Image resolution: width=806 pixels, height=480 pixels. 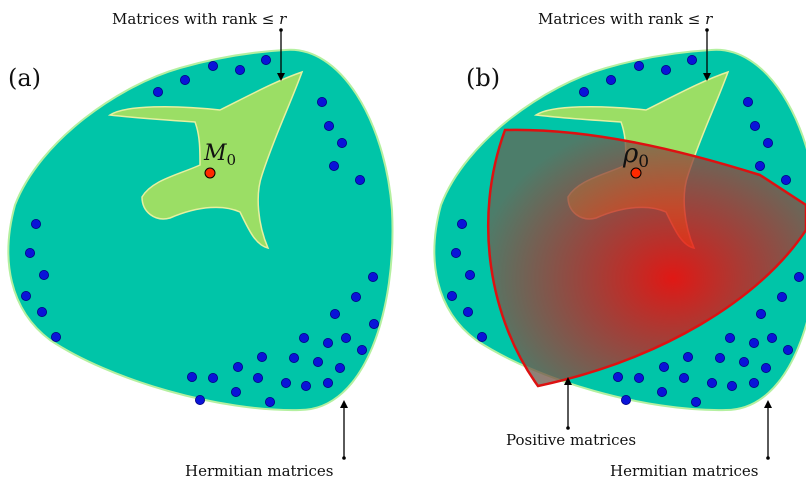 What do you see at coordinates (219, 155) in the screenshot?
I see `m0-label: M0` at bounding box center [219, 155].